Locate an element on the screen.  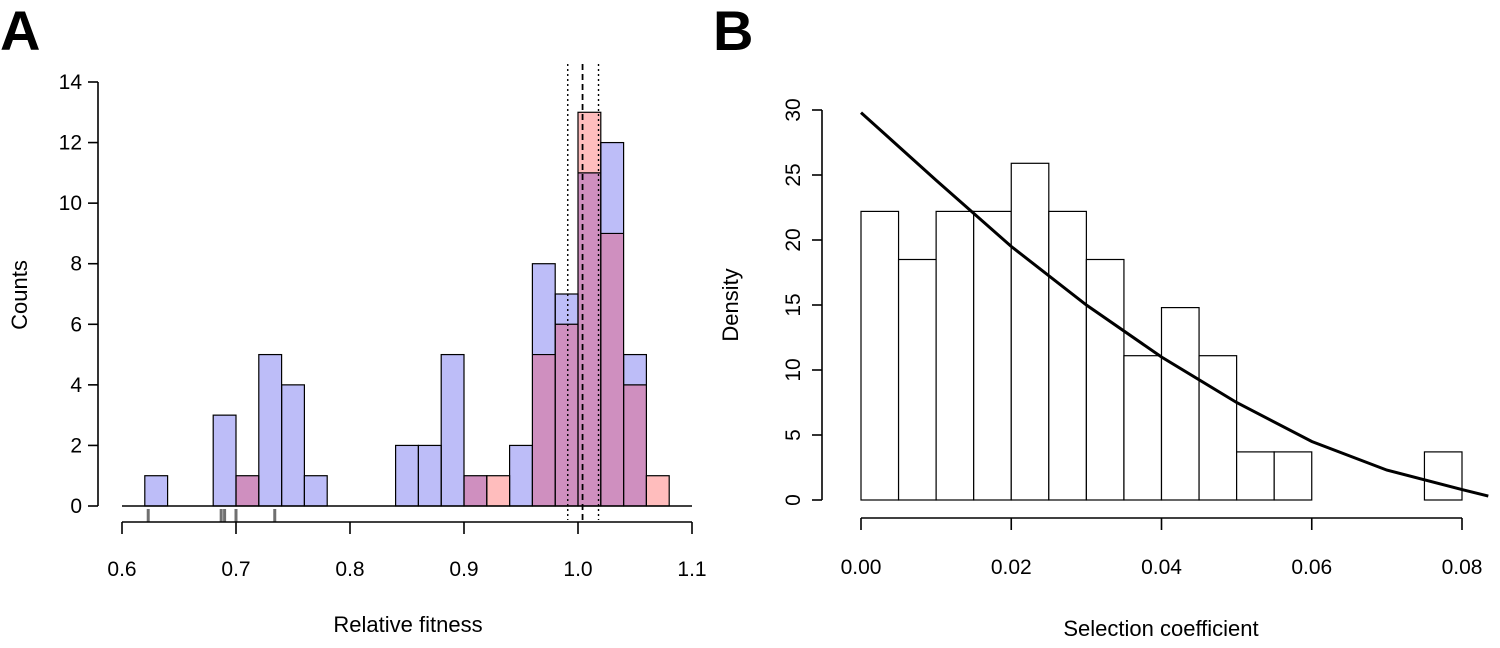
panel-a-x-axis: 0.6 0.7 0.8 0.9 1.0 1.1 is located at coordinates (407, 551).